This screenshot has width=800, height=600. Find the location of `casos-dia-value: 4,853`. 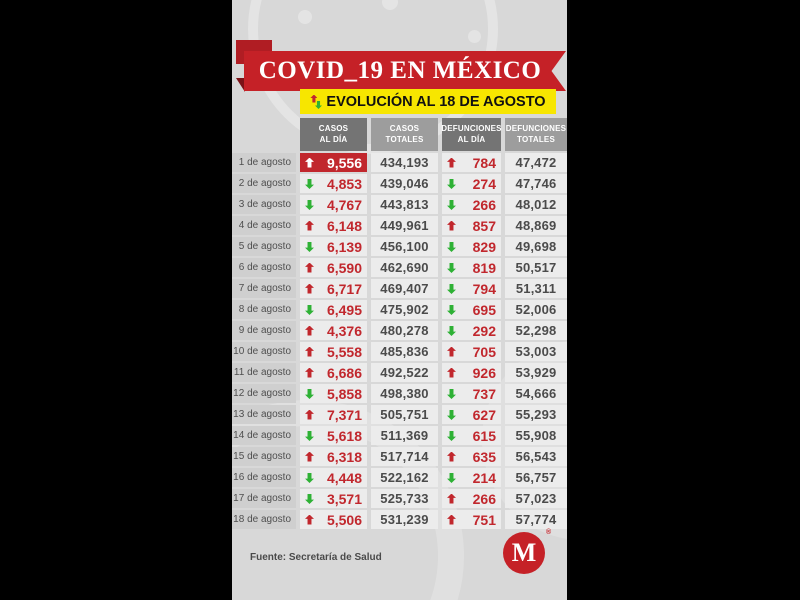

casos-dia-value: 4,853 is located at coordinates (344, 183).